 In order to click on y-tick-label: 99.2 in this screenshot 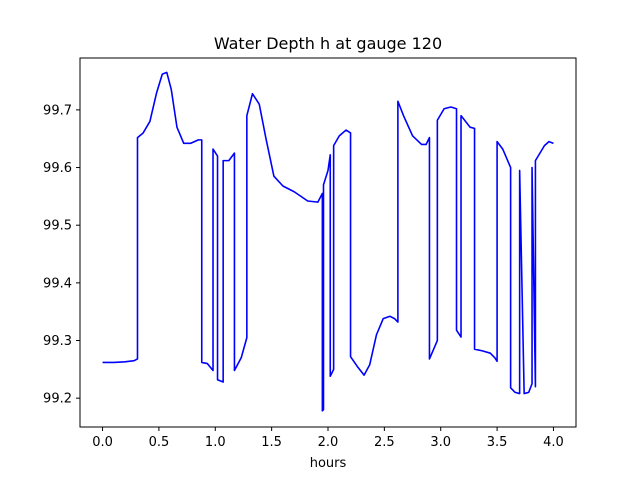, I will do `click(57, 399)`.